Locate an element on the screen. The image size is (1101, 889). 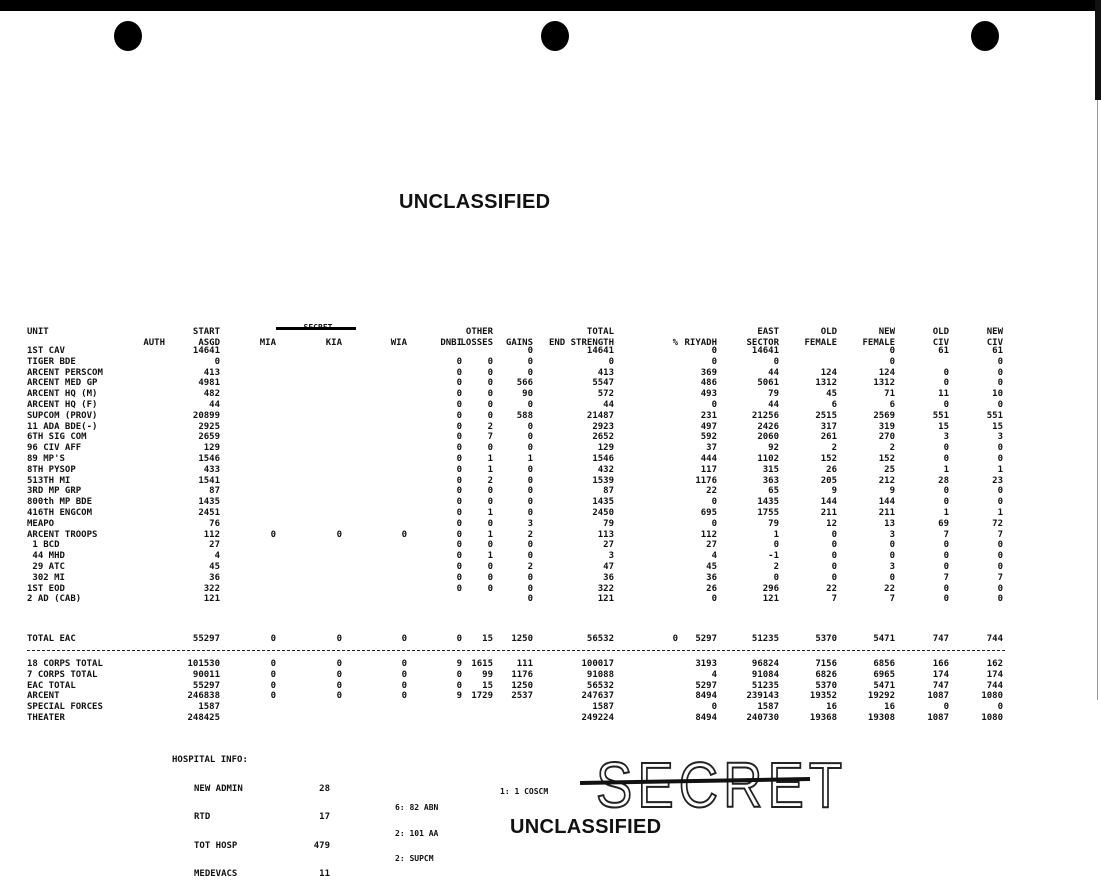
cell-total-end-strength: 56532 is located at coordinates (600, 685).